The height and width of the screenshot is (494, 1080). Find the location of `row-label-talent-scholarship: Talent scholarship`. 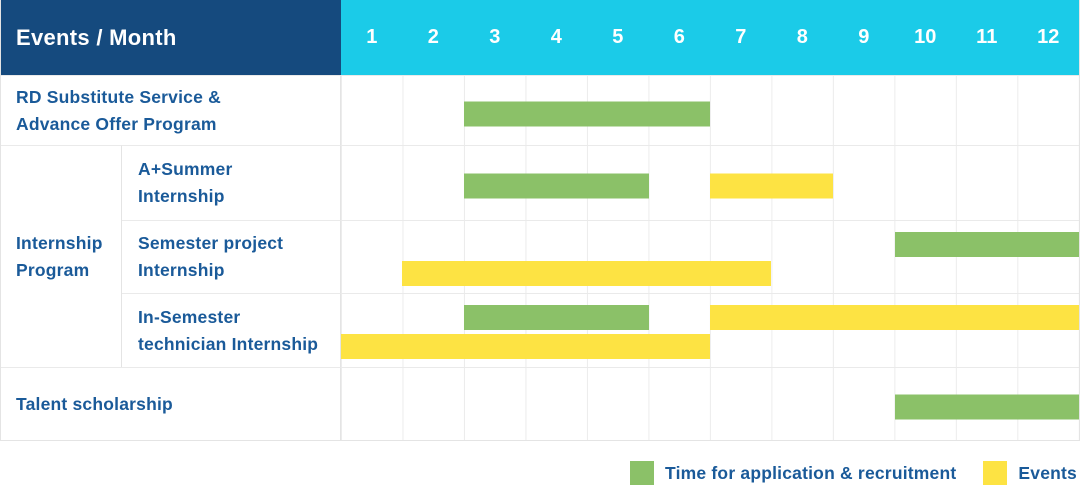

row-label-talent-scholarship: Talent scholarship is located at coordinates (171, 403).